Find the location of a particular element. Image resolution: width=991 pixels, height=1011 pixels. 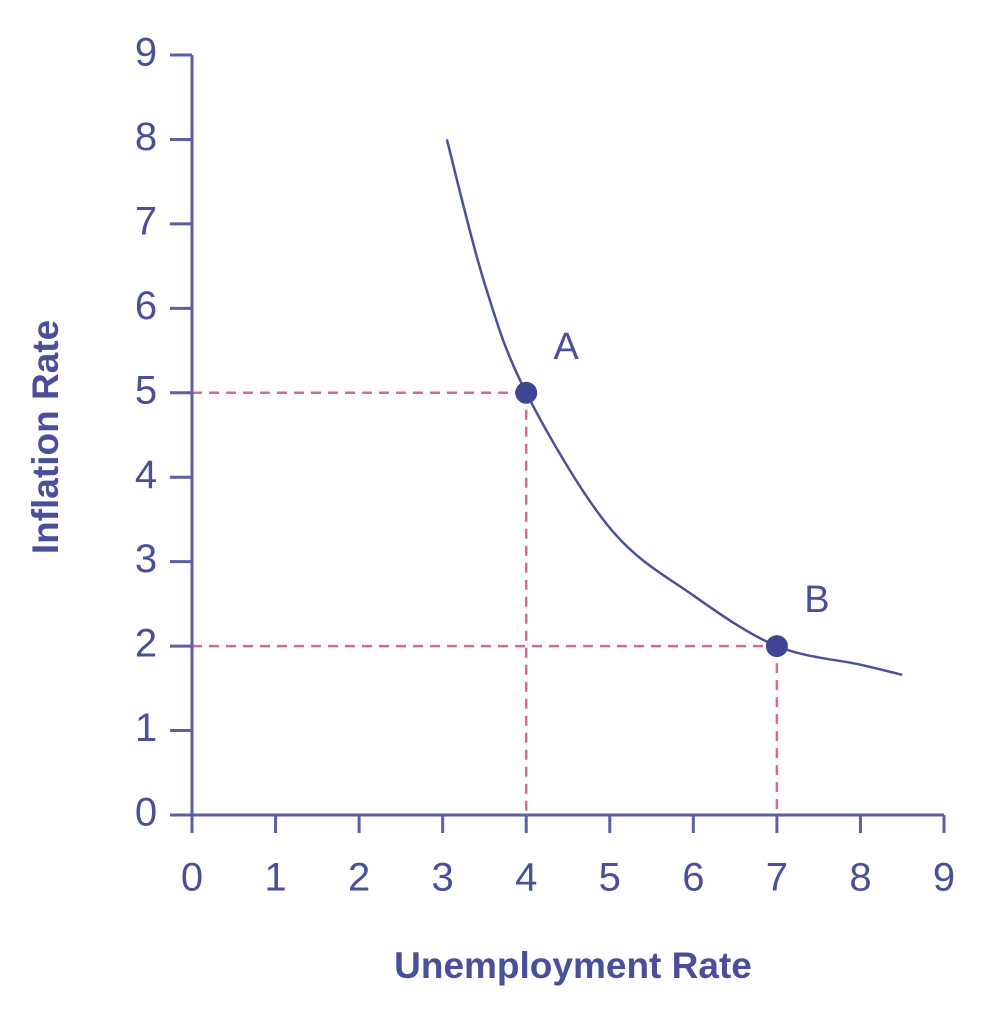

y-axis-title: Inflation Rate is located at coordinates (45, 437).